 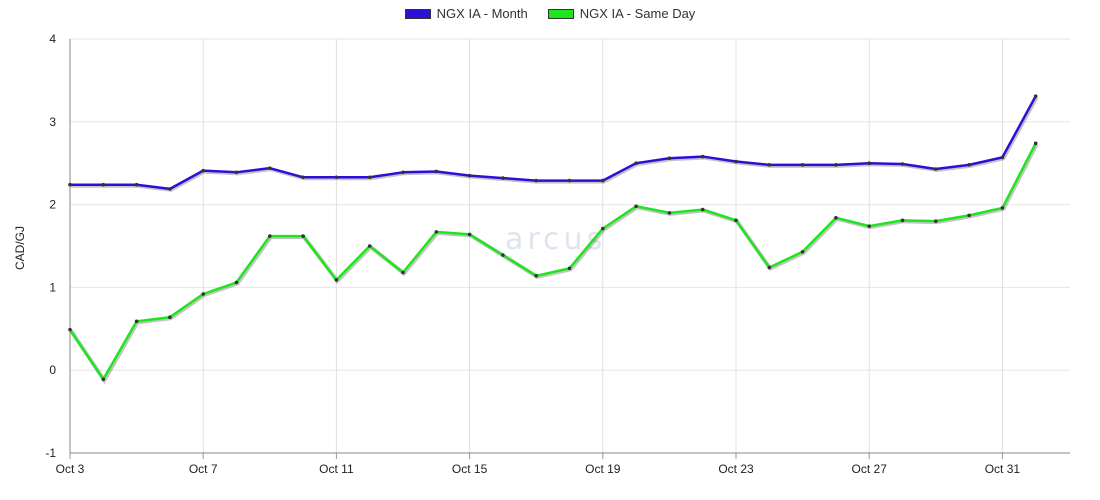 I want to click on y-tick-label: 1, so click(x=52, y=287).